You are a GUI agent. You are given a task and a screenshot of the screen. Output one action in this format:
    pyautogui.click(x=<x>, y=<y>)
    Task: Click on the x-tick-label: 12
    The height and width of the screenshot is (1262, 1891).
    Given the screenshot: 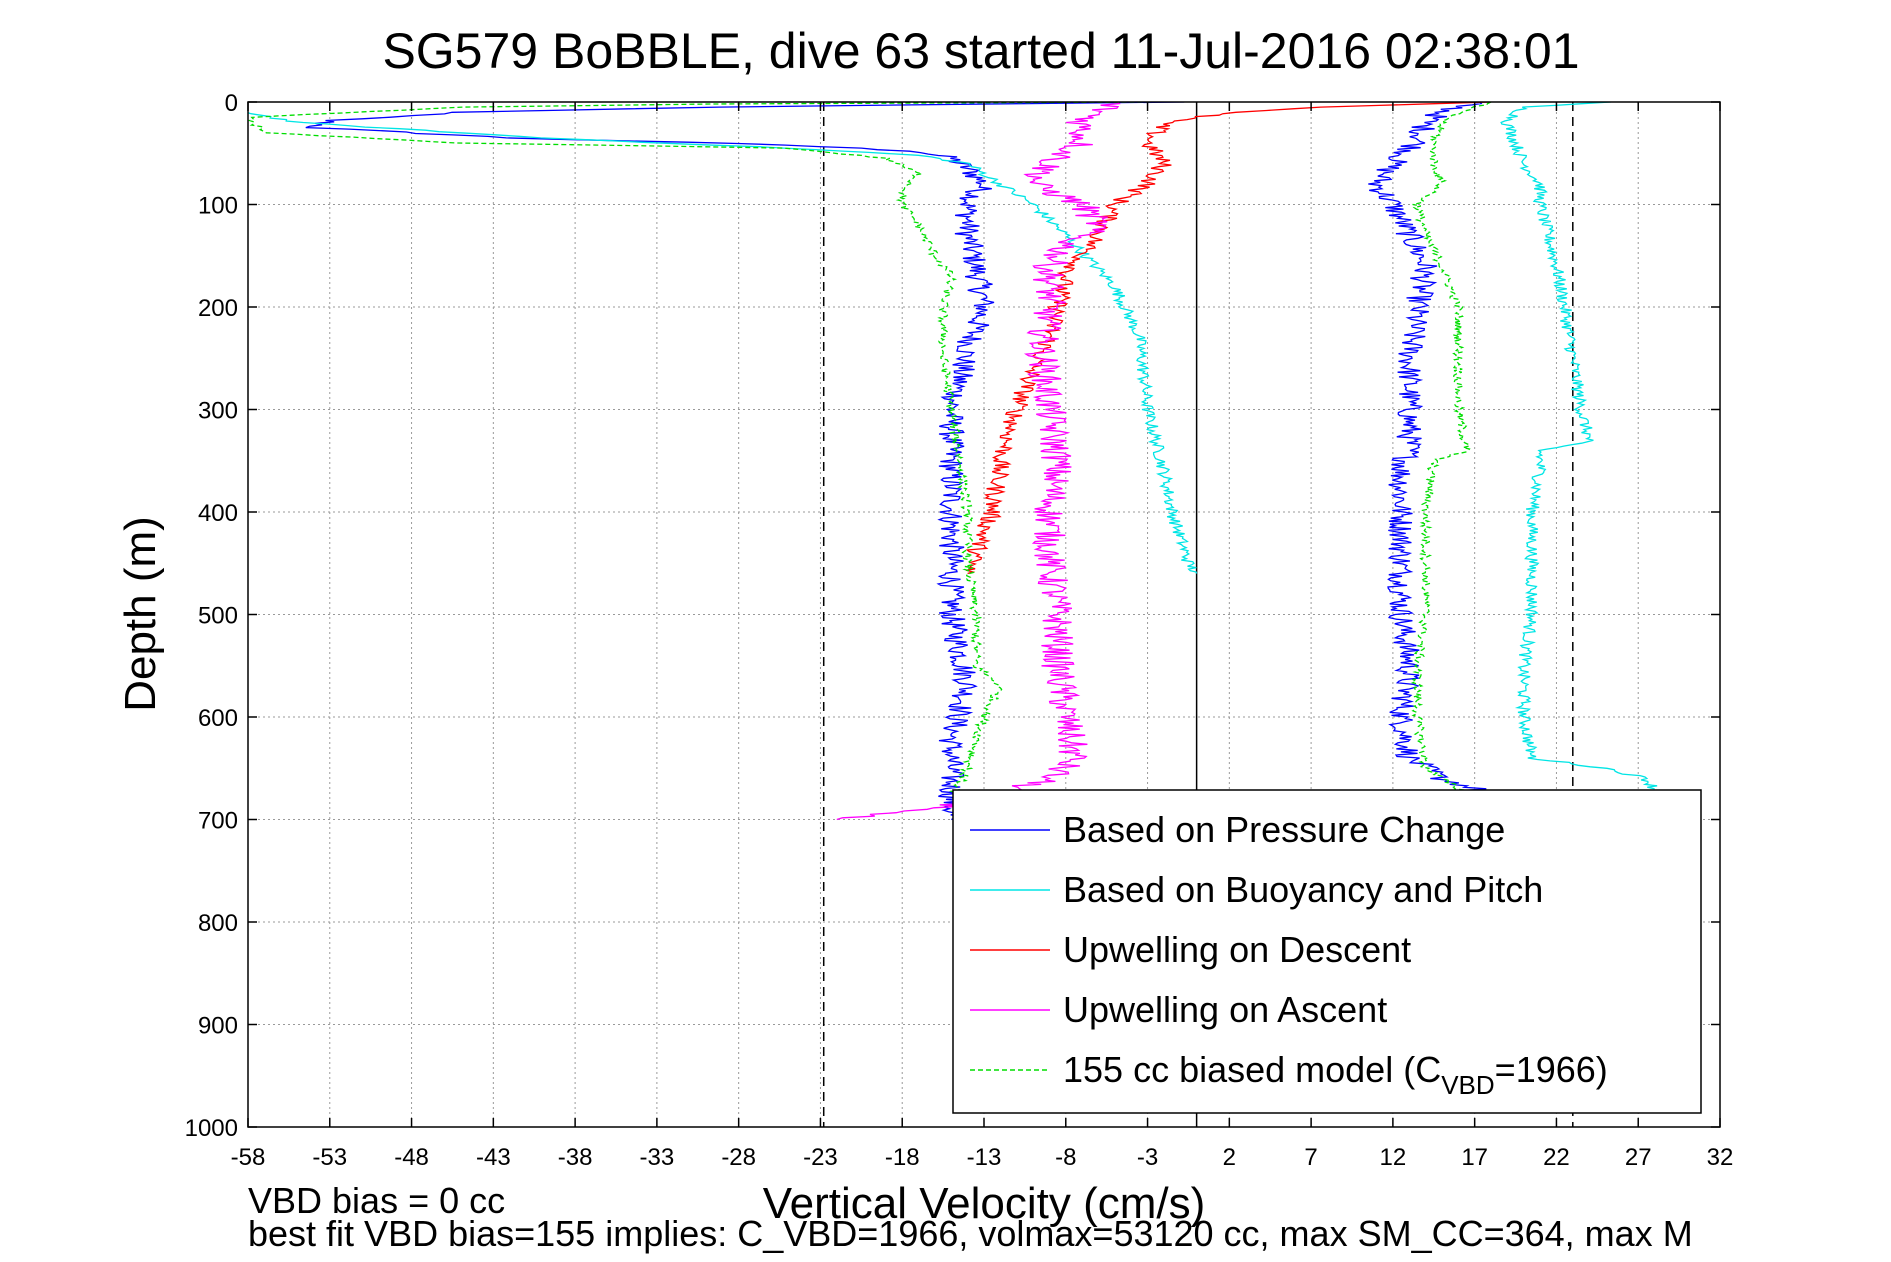 What is the action you would take?
    pyautogui.click(x=1393, y=1157)
    